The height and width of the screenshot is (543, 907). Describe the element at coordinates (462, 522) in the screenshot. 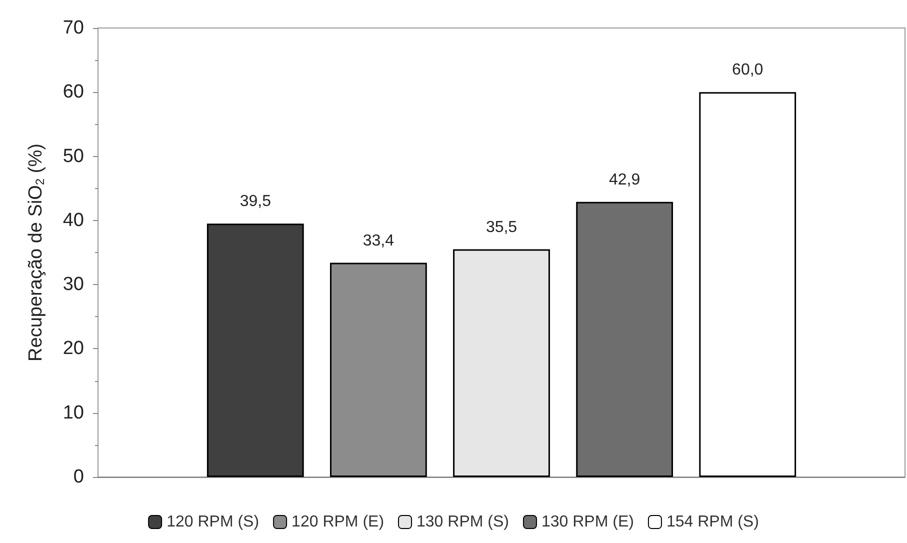

I see `legend-label: 130 RPM (S)` at that location.